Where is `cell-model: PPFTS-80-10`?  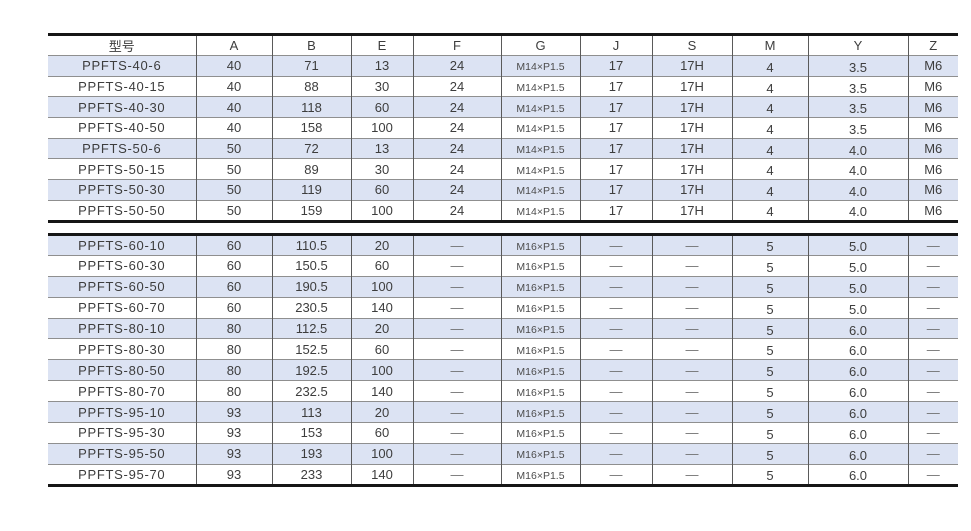
cell-model: PPFTS-80-10 is located at coordinates (122, 328).